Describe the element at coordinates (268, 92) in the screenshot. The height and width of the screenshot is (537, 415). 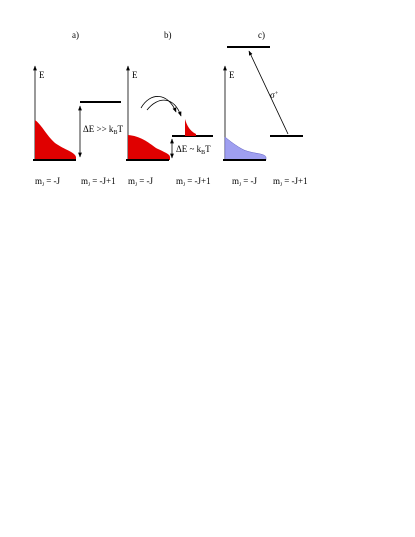
I see `transition-arrow` at that location.